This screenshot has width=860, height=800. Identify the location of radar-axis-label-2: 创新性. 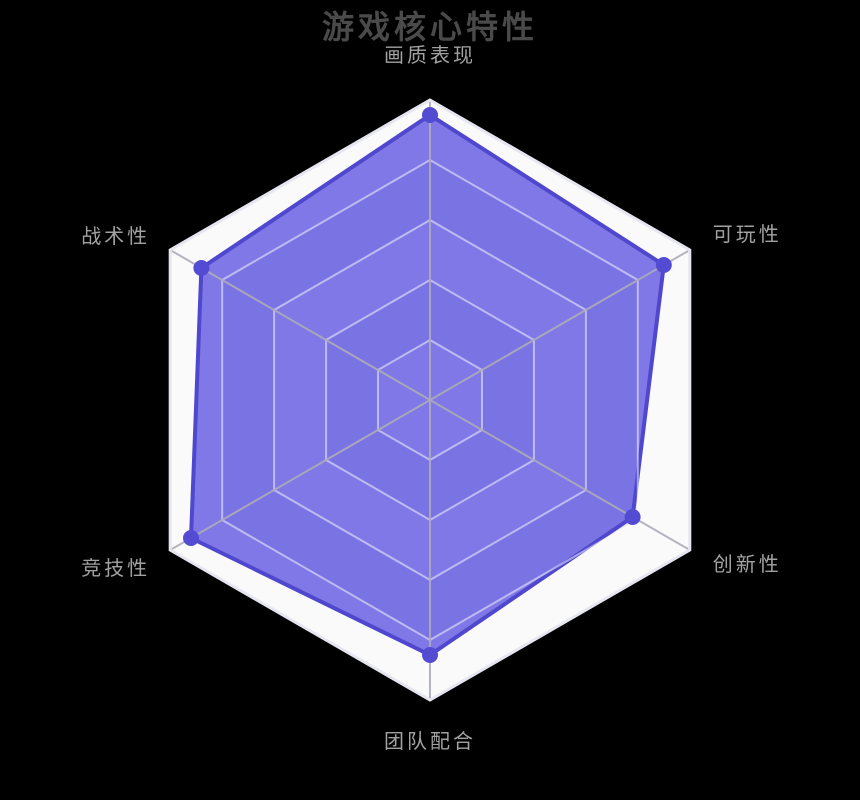
(747, 564).